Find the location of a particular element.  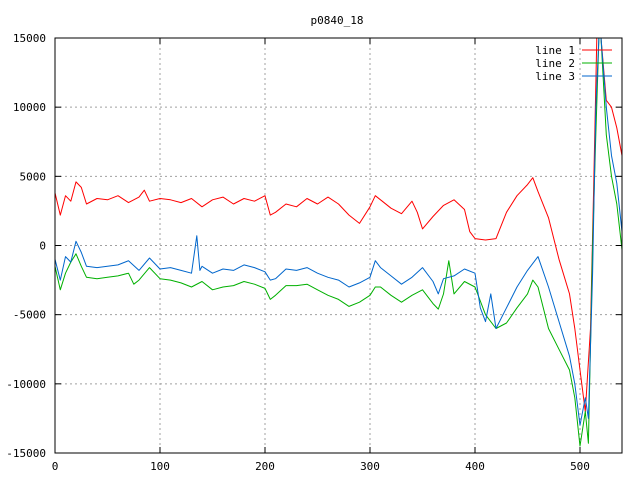

x-tick-label: 500 is located at coordinates (580, 466).